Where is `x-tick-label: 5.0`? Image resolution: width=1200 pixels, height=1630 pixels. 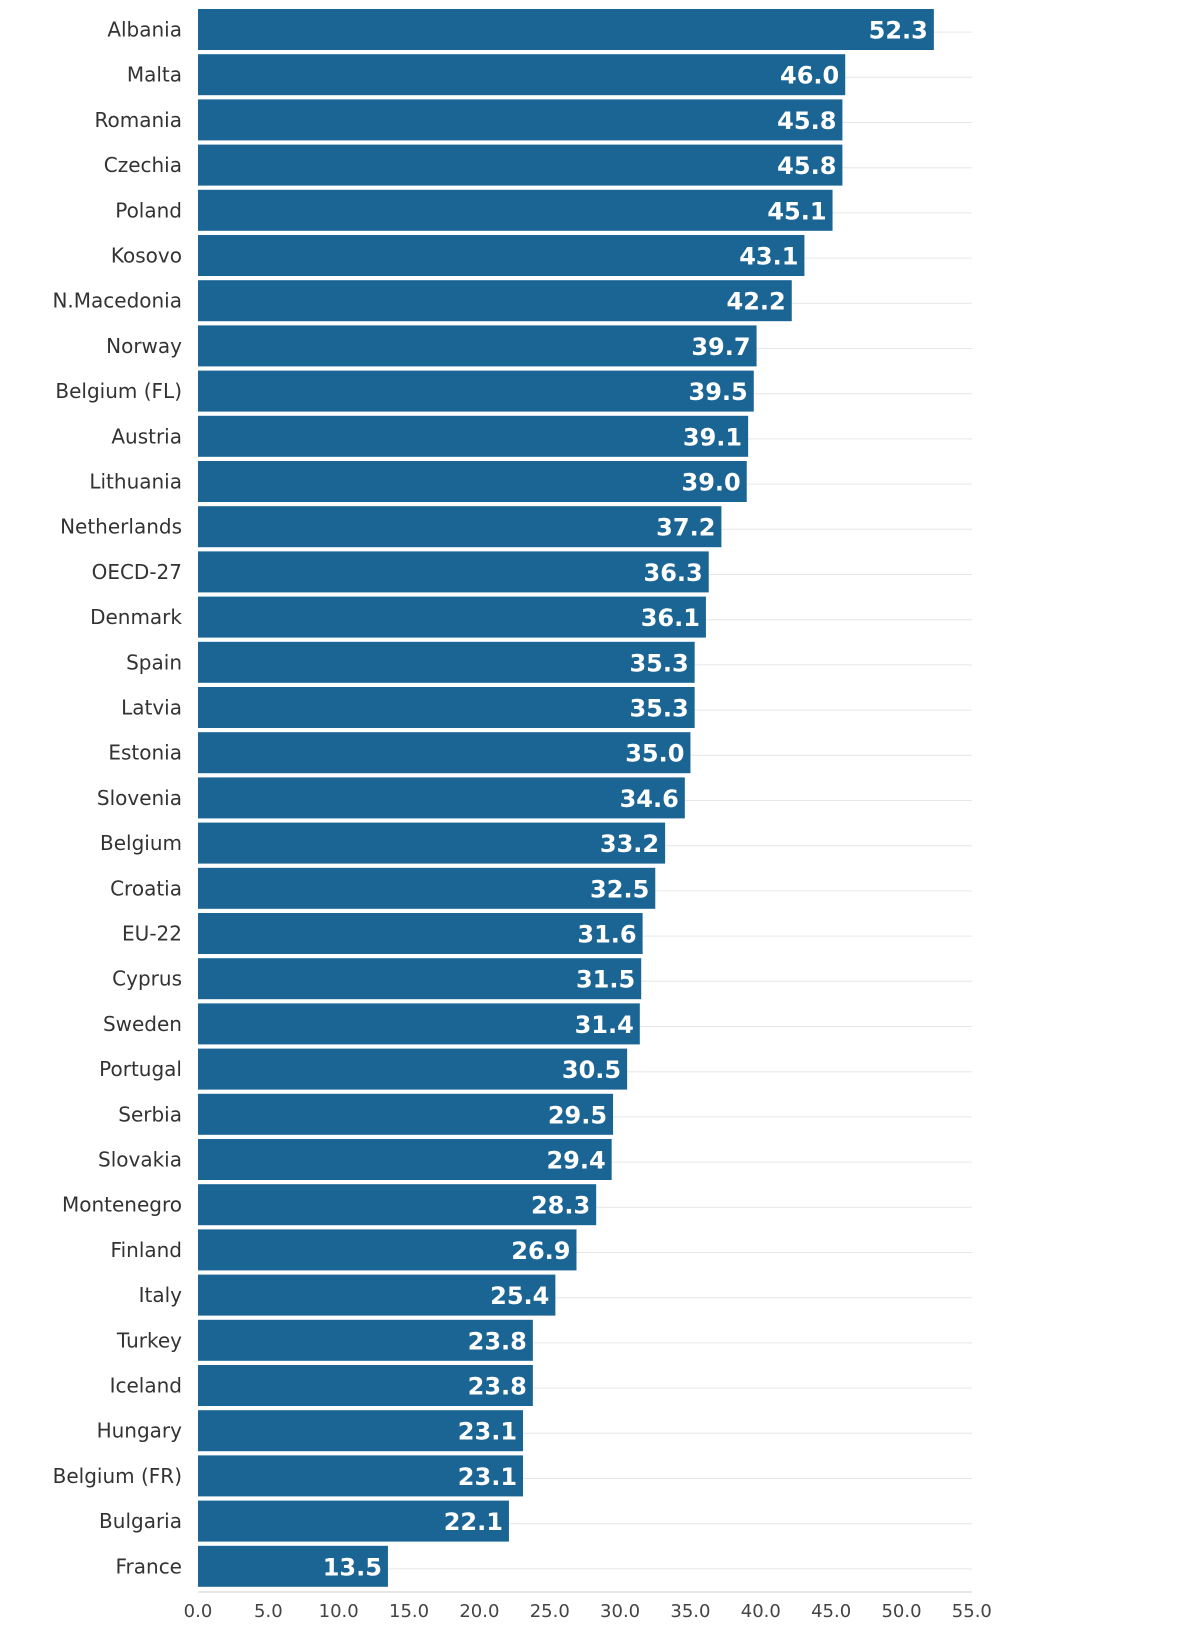
x-tick-label: 5.0 is located at coordinates (268, 1611).